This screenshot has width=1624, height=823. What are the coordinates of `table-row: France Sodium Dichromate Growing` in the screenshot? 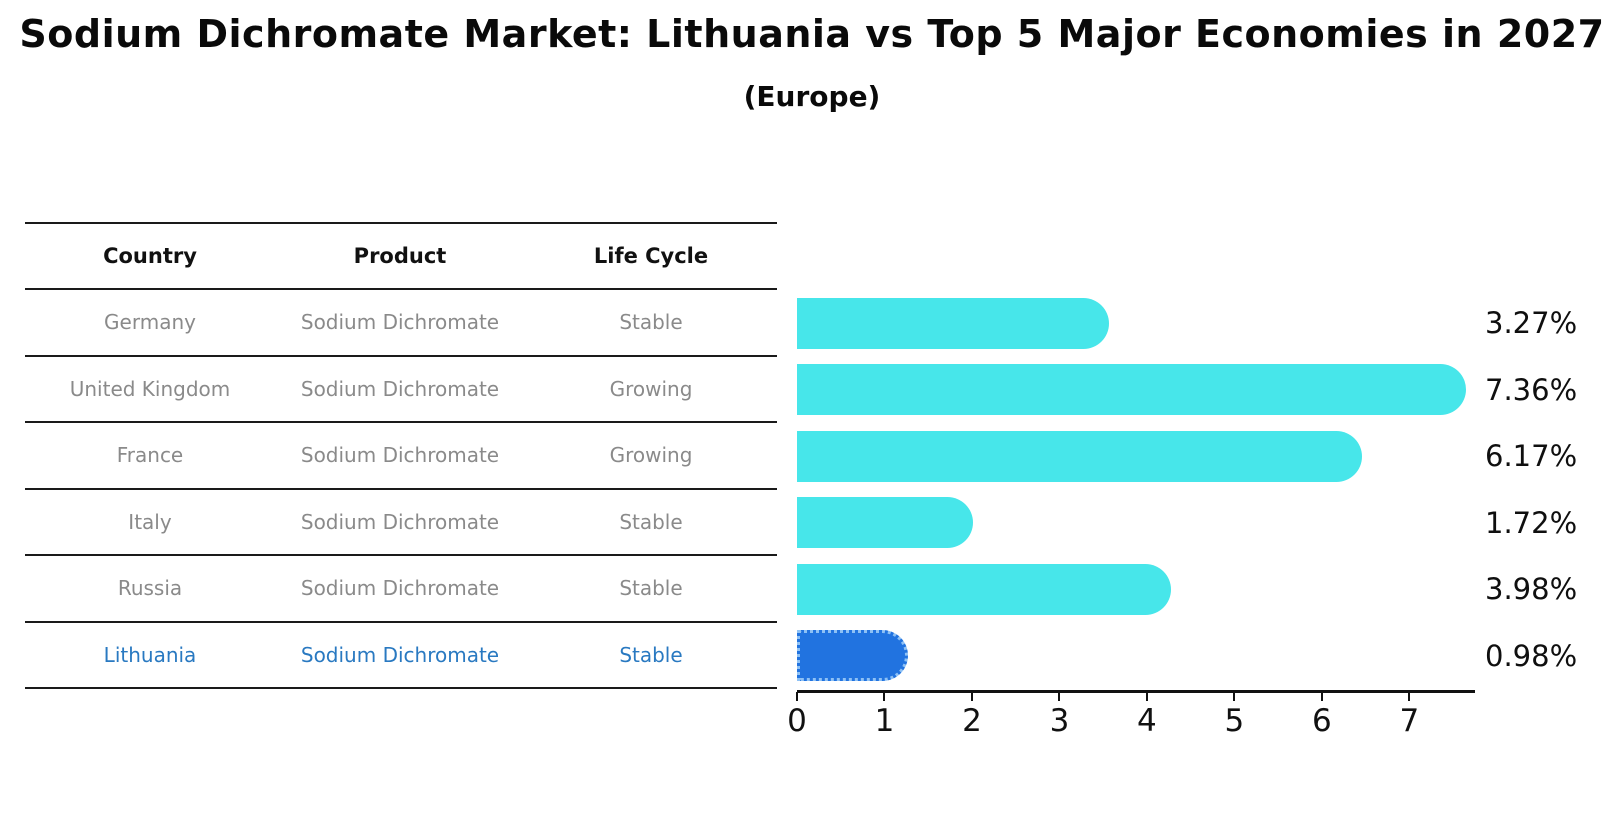 It's located at (401, 456).